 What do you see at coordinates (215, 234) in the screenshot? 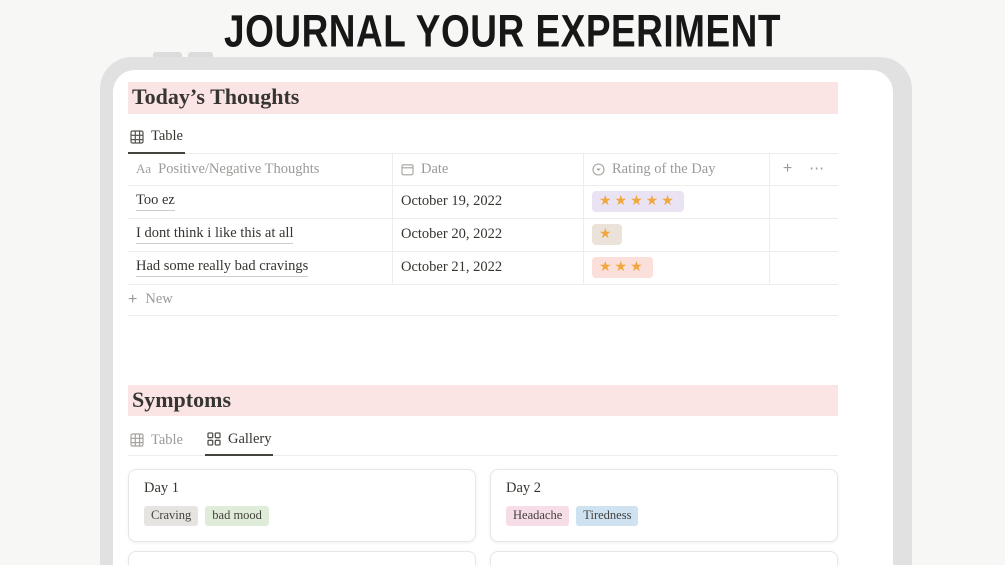
I see `thought-title: I dont think i like this at all` at bounding box center [215, 234].